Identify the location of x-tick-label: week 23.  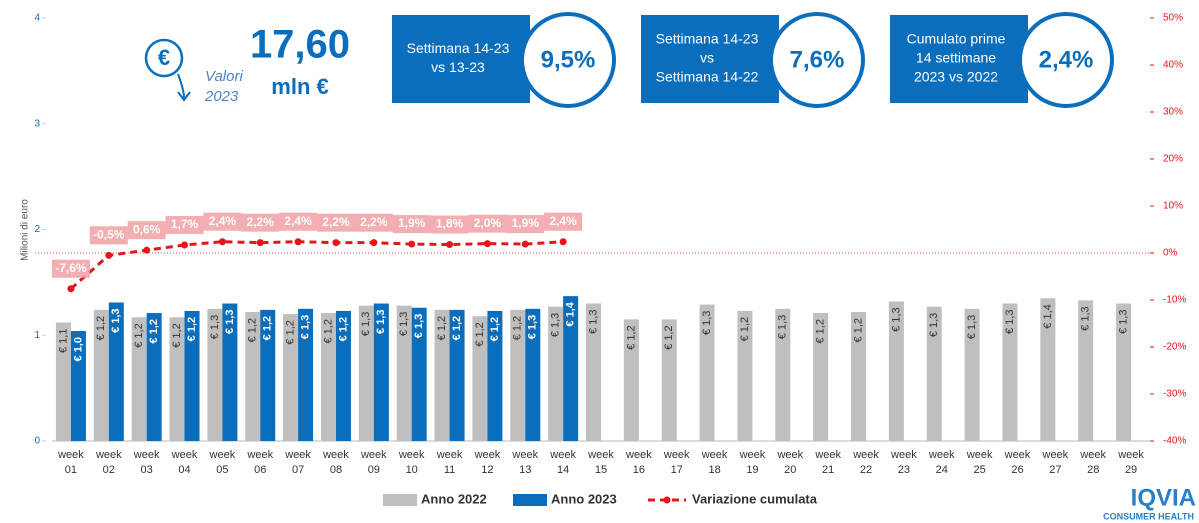
(903, 462).